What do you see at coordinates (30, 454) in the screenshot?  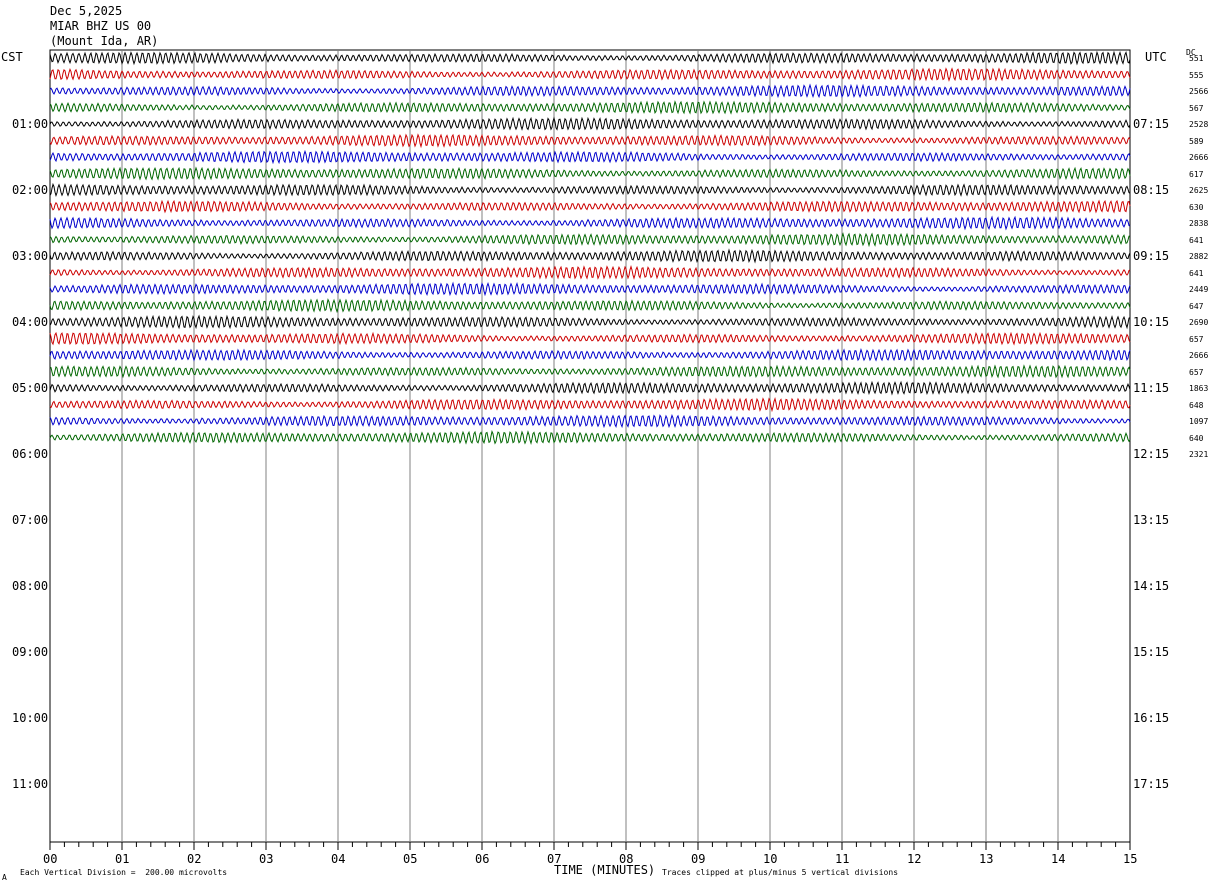 I see `left-hour-label: 06:00` at bounding box center [30, 454].